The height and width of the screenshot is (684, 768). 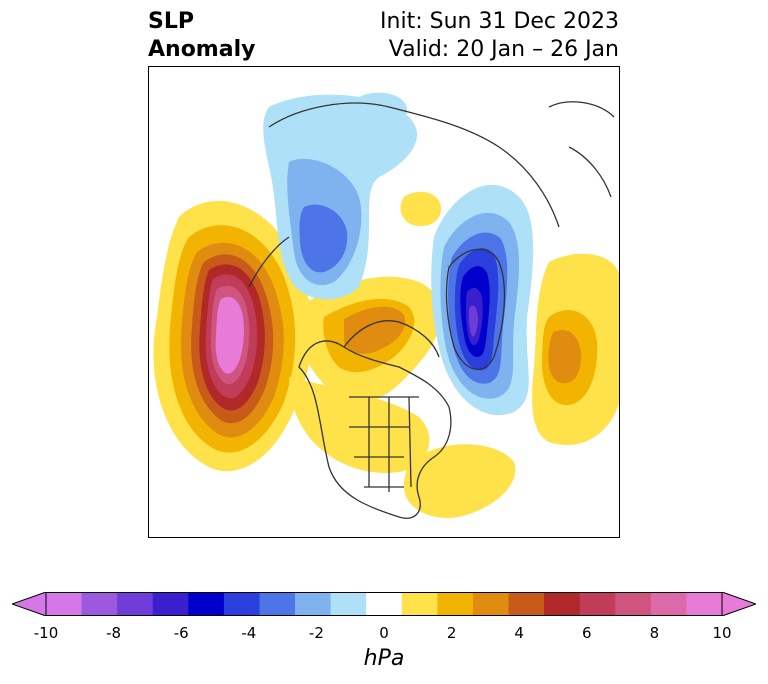 I want to click on colorbar-tick-label: 8, so click(x=654, y=633).